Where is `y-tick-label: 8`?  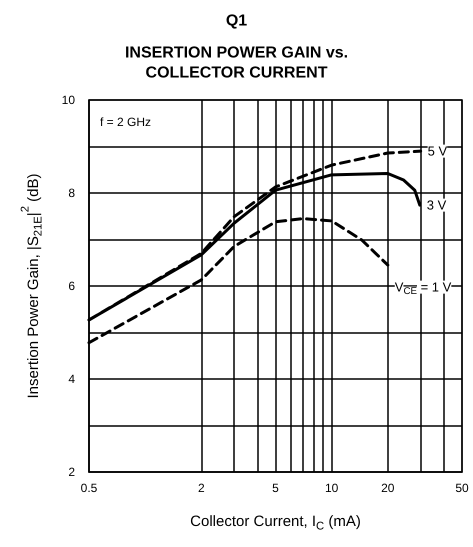 y-tick-label: 8 is located at coordinates (72, 193).